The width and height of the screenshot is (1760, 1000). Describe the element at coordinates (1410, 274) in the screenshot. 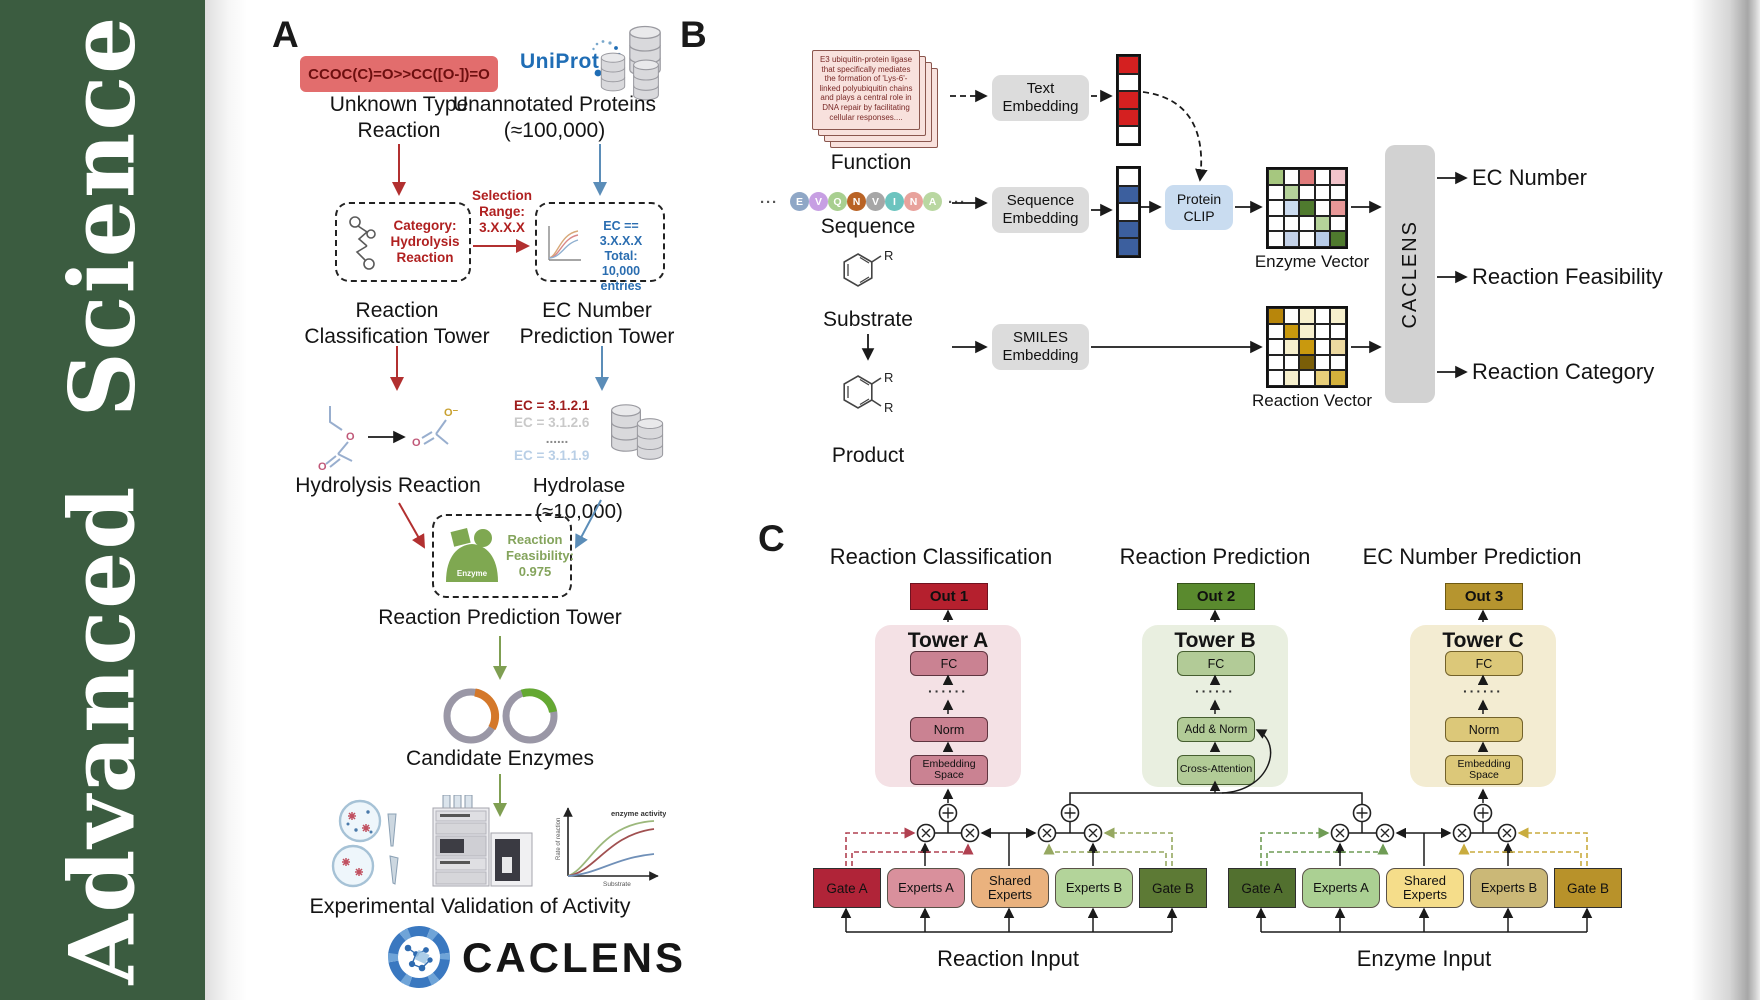

I see `caclens-module: CACLENS` at that location.